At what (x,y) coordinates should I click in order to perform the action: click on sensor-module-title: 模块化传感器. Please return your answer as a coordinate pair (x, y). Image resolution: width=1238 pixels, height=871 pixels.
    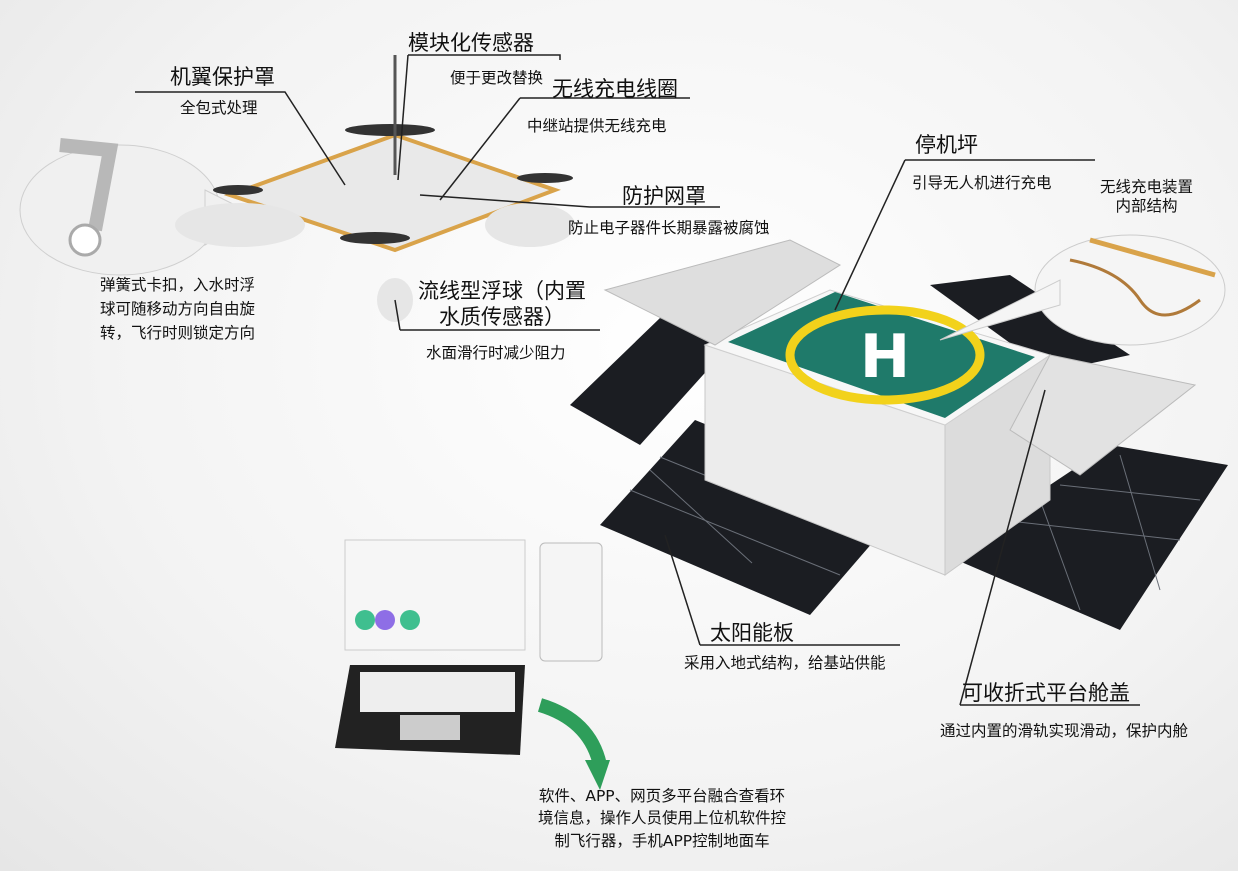
    Looking at the image, I should click on (471, 43).